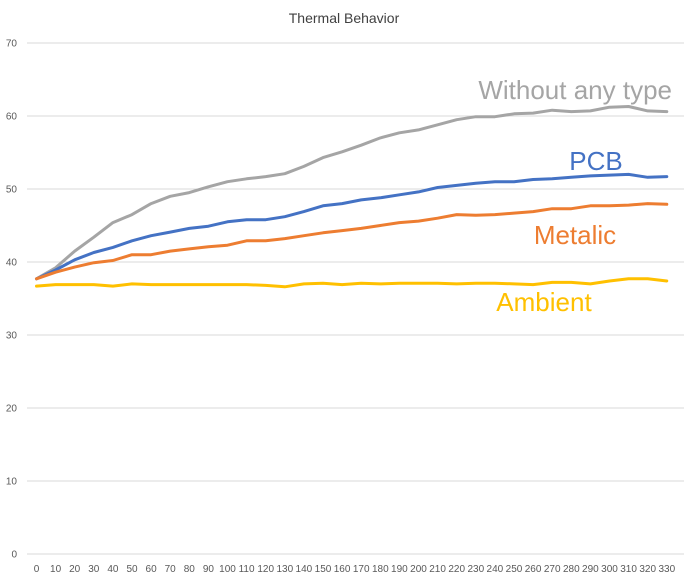  I want to click on x-tick-label: 50, so click(132, 569).